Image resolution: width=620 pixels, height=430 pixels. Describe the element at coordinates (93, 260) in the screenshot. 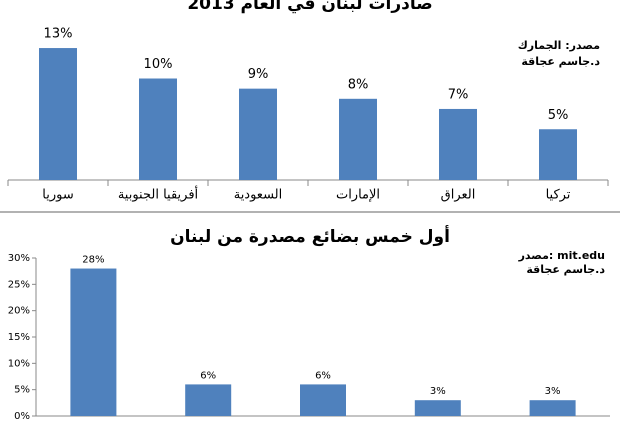

I see `value-label: 28%` at that location.